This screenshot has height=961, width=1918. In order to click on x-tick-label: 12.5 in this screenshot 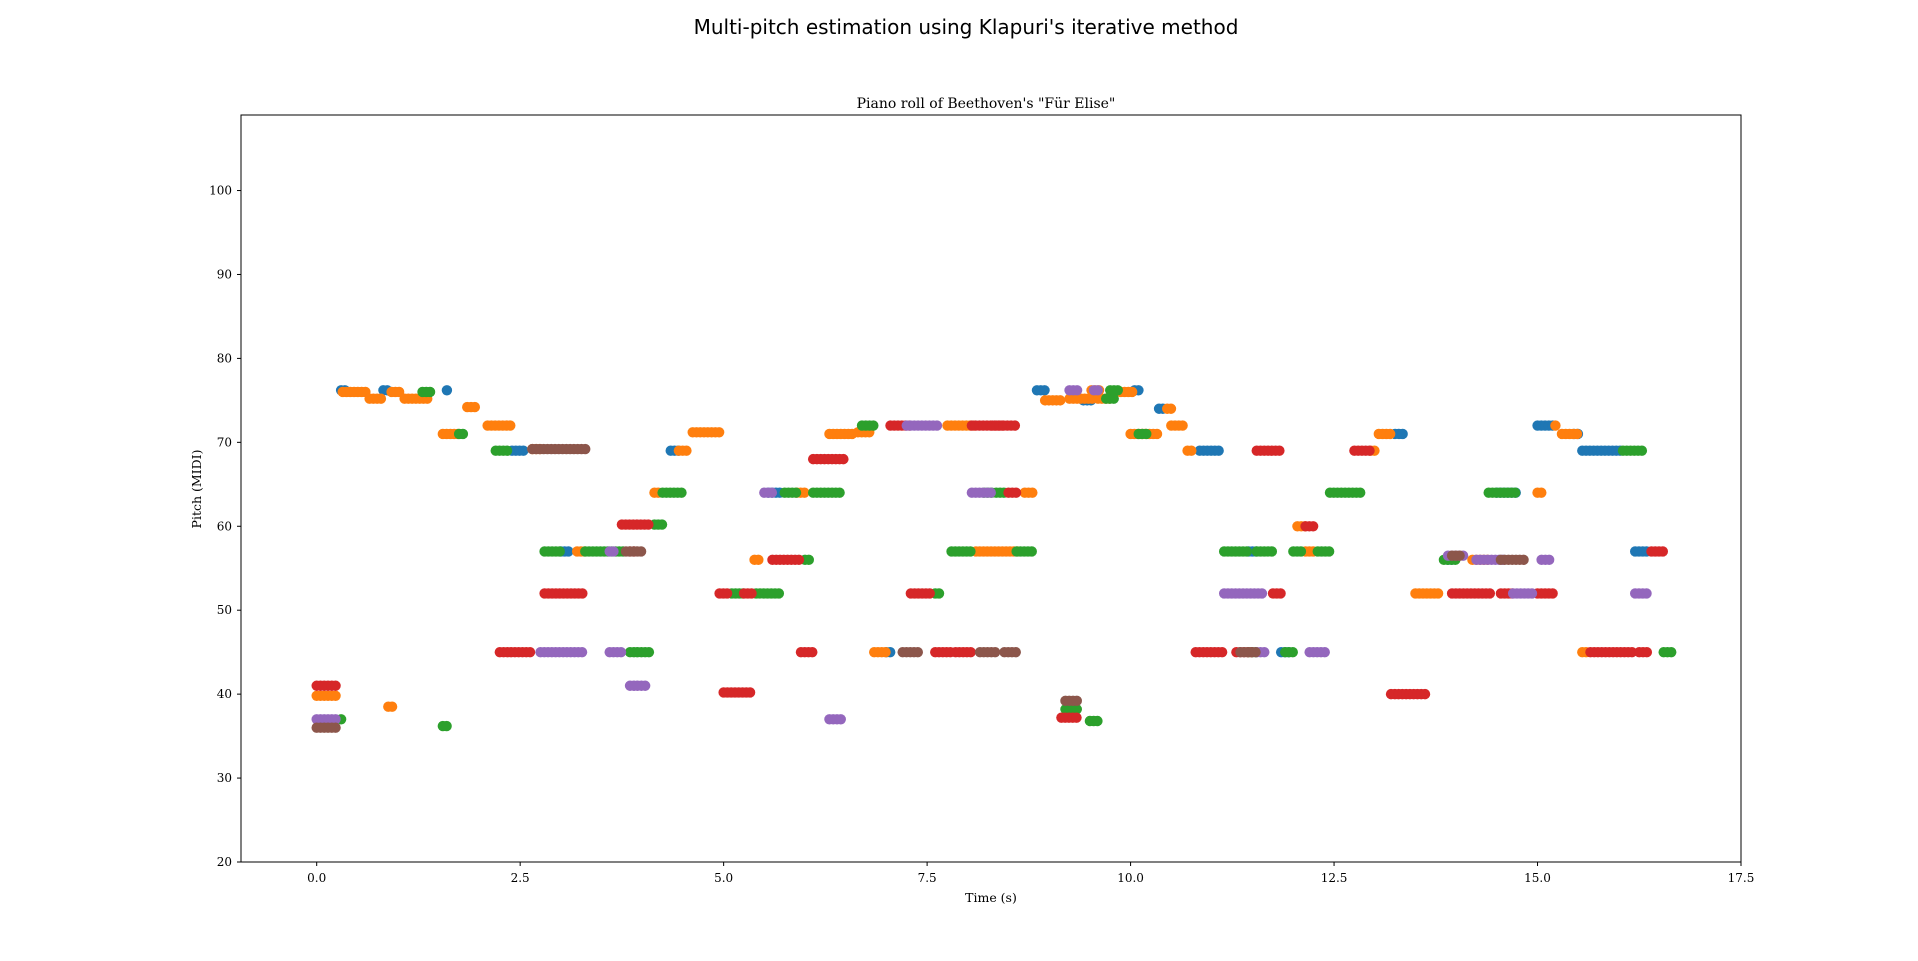, I will do `click(1334, 878)`.